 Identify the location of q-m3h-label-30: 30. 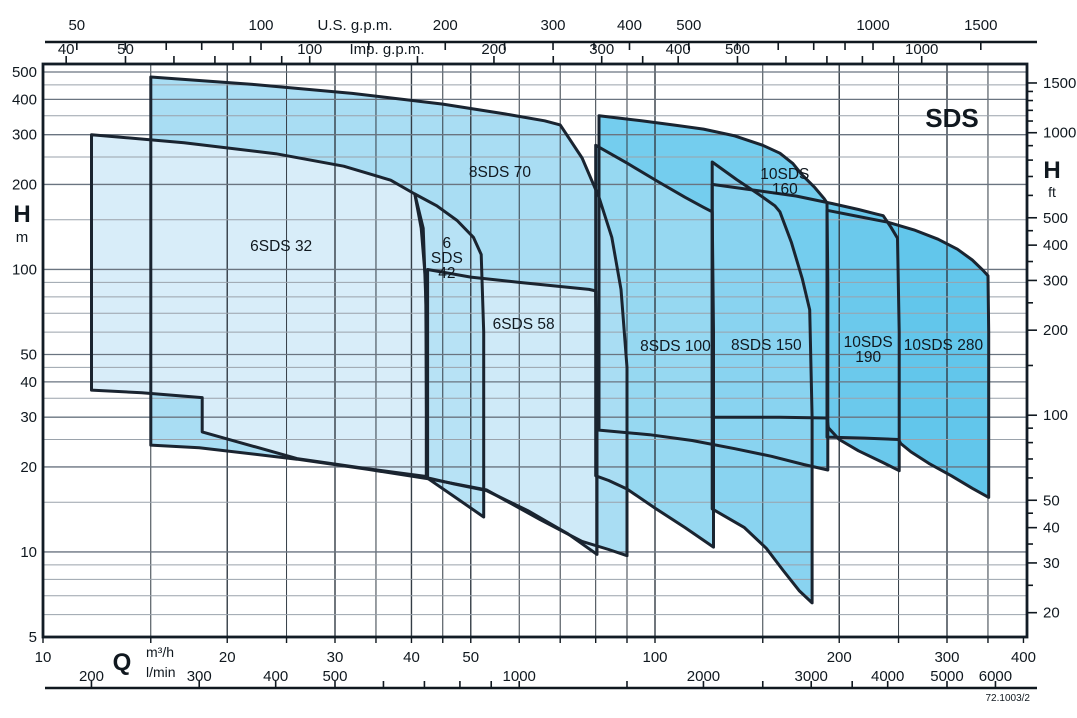
(335, 657).